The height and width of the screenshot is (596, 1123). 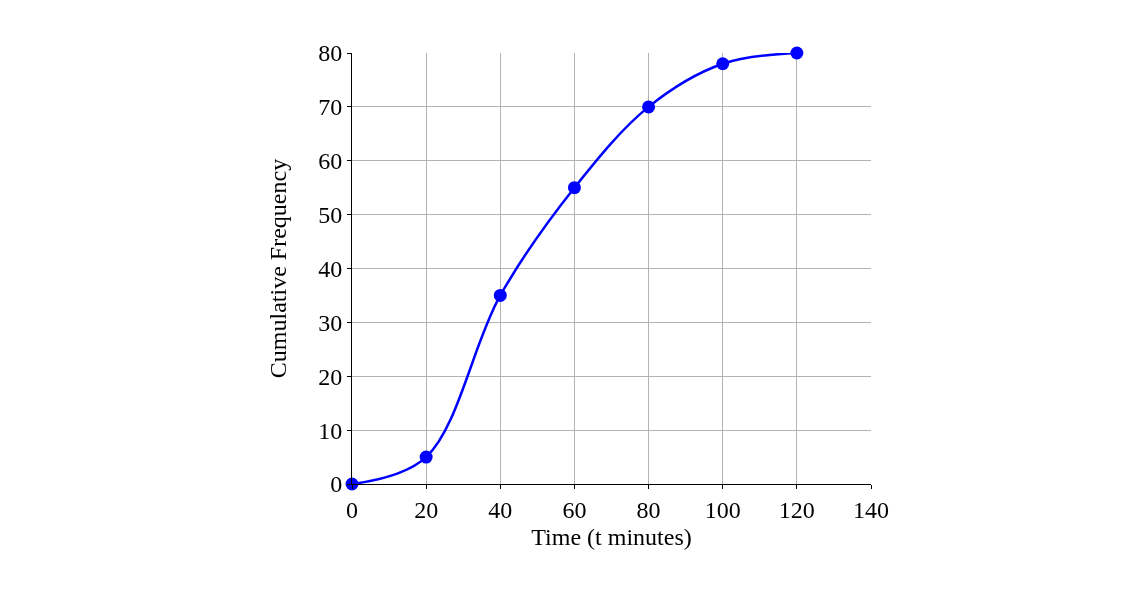 What do you see at coordinates (336, 484) in the screenshot?
I see `y-tick-label: 0` at bounding box center [336, 484].